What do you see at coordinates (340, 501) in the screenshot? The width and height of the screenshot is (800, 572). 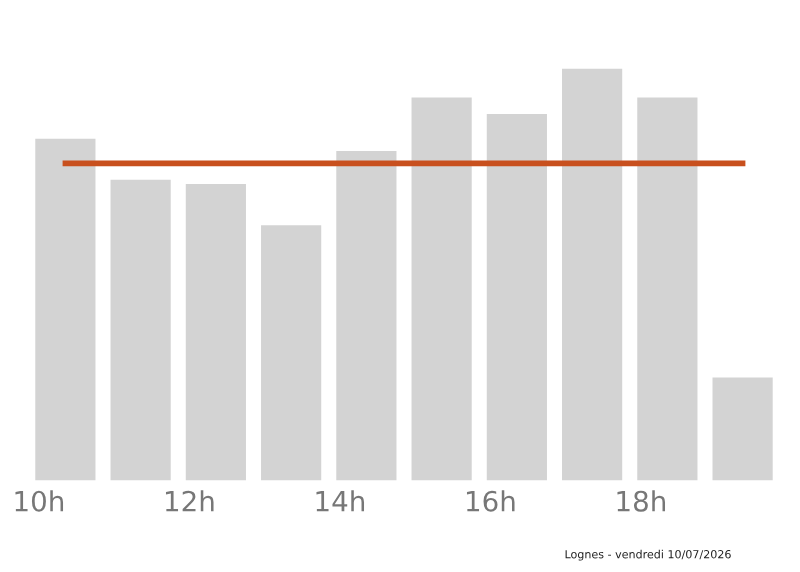 I see `x-tick-label: 14h` at bounding box center [340, 501].